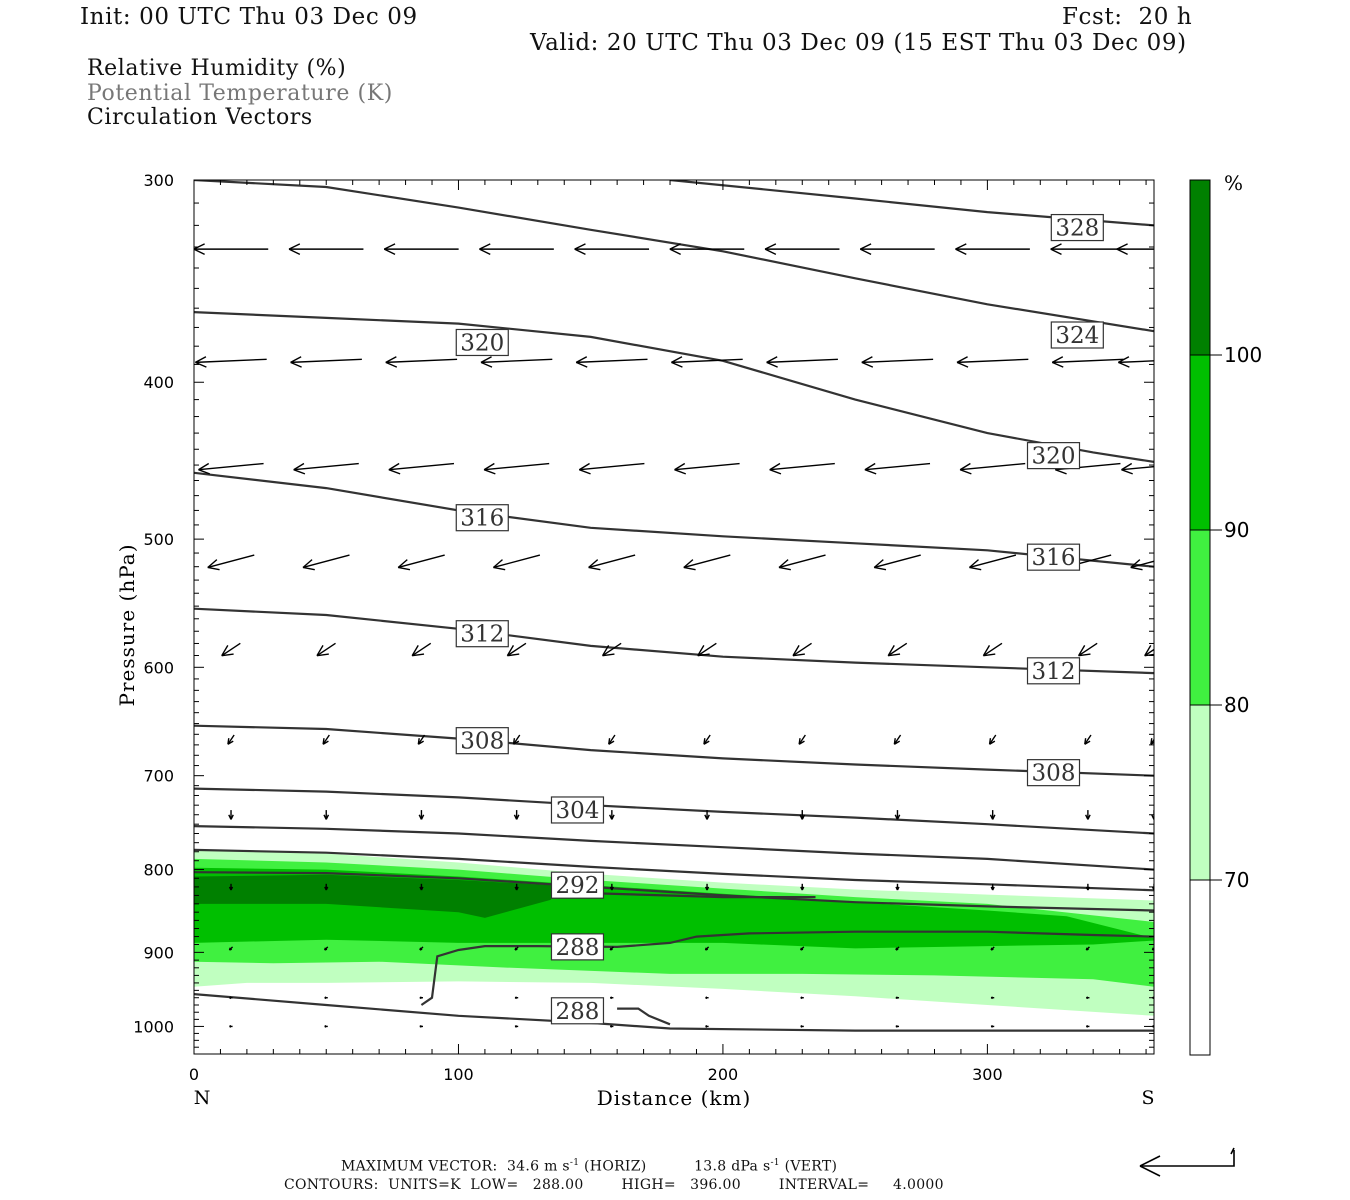 The image size is (1350, 1200). What do you see at coordinates (200, 117) in the screenshot?
I see `legend-vectors: Circulation Vectors` at bounding box center [200, 117].